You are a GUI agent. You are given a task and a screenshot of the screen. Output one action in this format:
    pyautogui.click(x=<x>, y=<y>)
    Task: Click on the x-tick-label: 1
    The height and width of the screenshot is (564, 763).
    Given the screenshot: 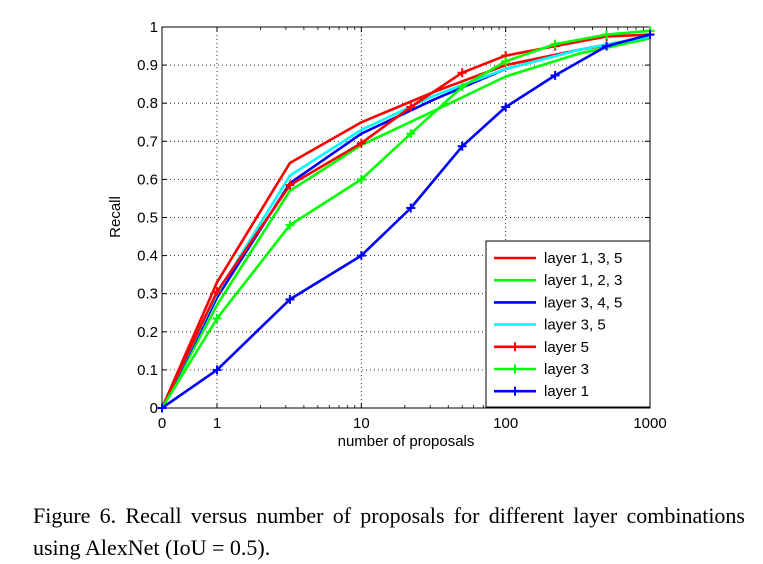 What is the action you would take?
    pyautogui.click(x=217, y=423)
    